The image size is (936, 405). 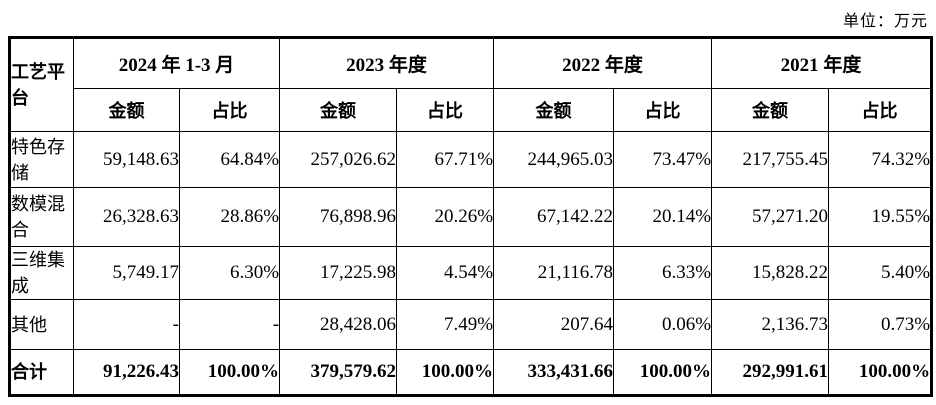 What do you see at coordinates (770, 217) in the screenshot?
I see `amount-cell: 57,271.20` at bounding box center [770, 217].